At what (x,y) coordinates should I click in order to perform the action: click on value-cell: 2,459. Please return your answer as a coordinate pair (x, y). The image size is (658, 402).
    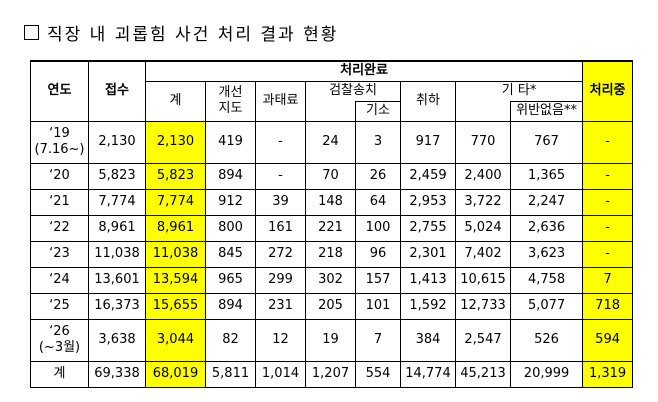
    Looking at the image, I should click on (428, 176).